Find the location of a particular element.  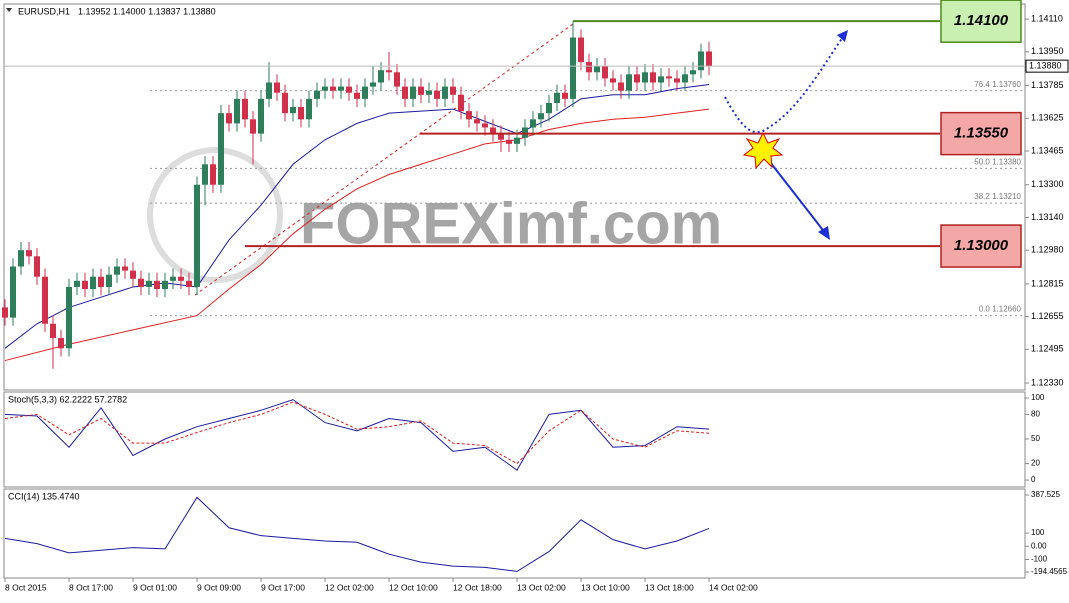

y-tick-label: 1.12495 is located at coordinates (1047, 349).